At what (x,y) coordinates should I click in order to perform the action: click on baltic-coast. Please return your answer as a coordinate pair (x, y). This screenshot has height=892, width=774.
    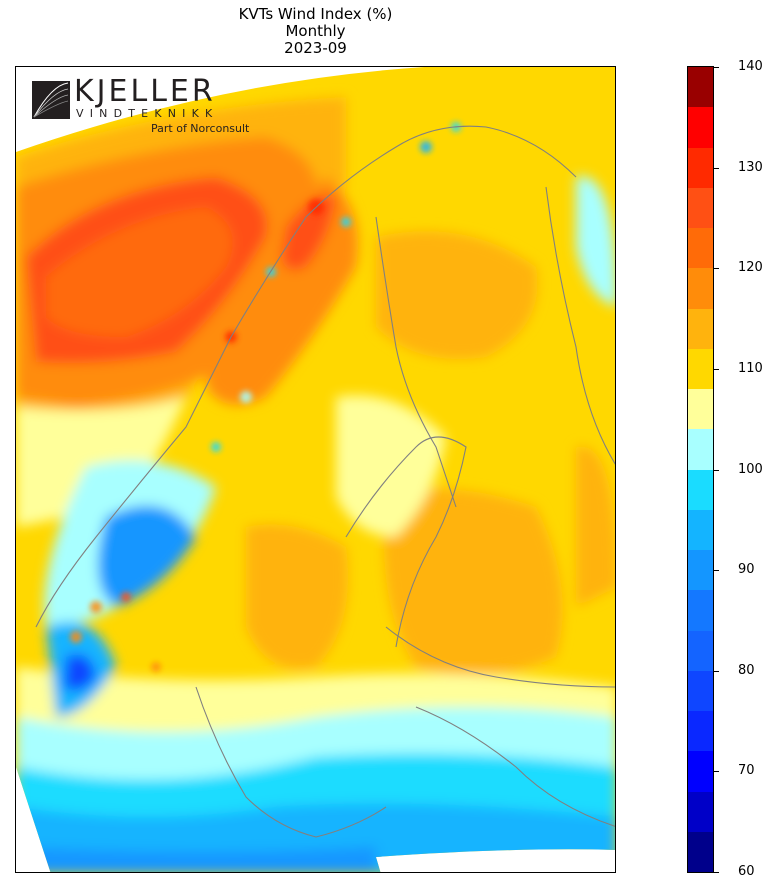
    Looking at the image, I should click on (515, 767).